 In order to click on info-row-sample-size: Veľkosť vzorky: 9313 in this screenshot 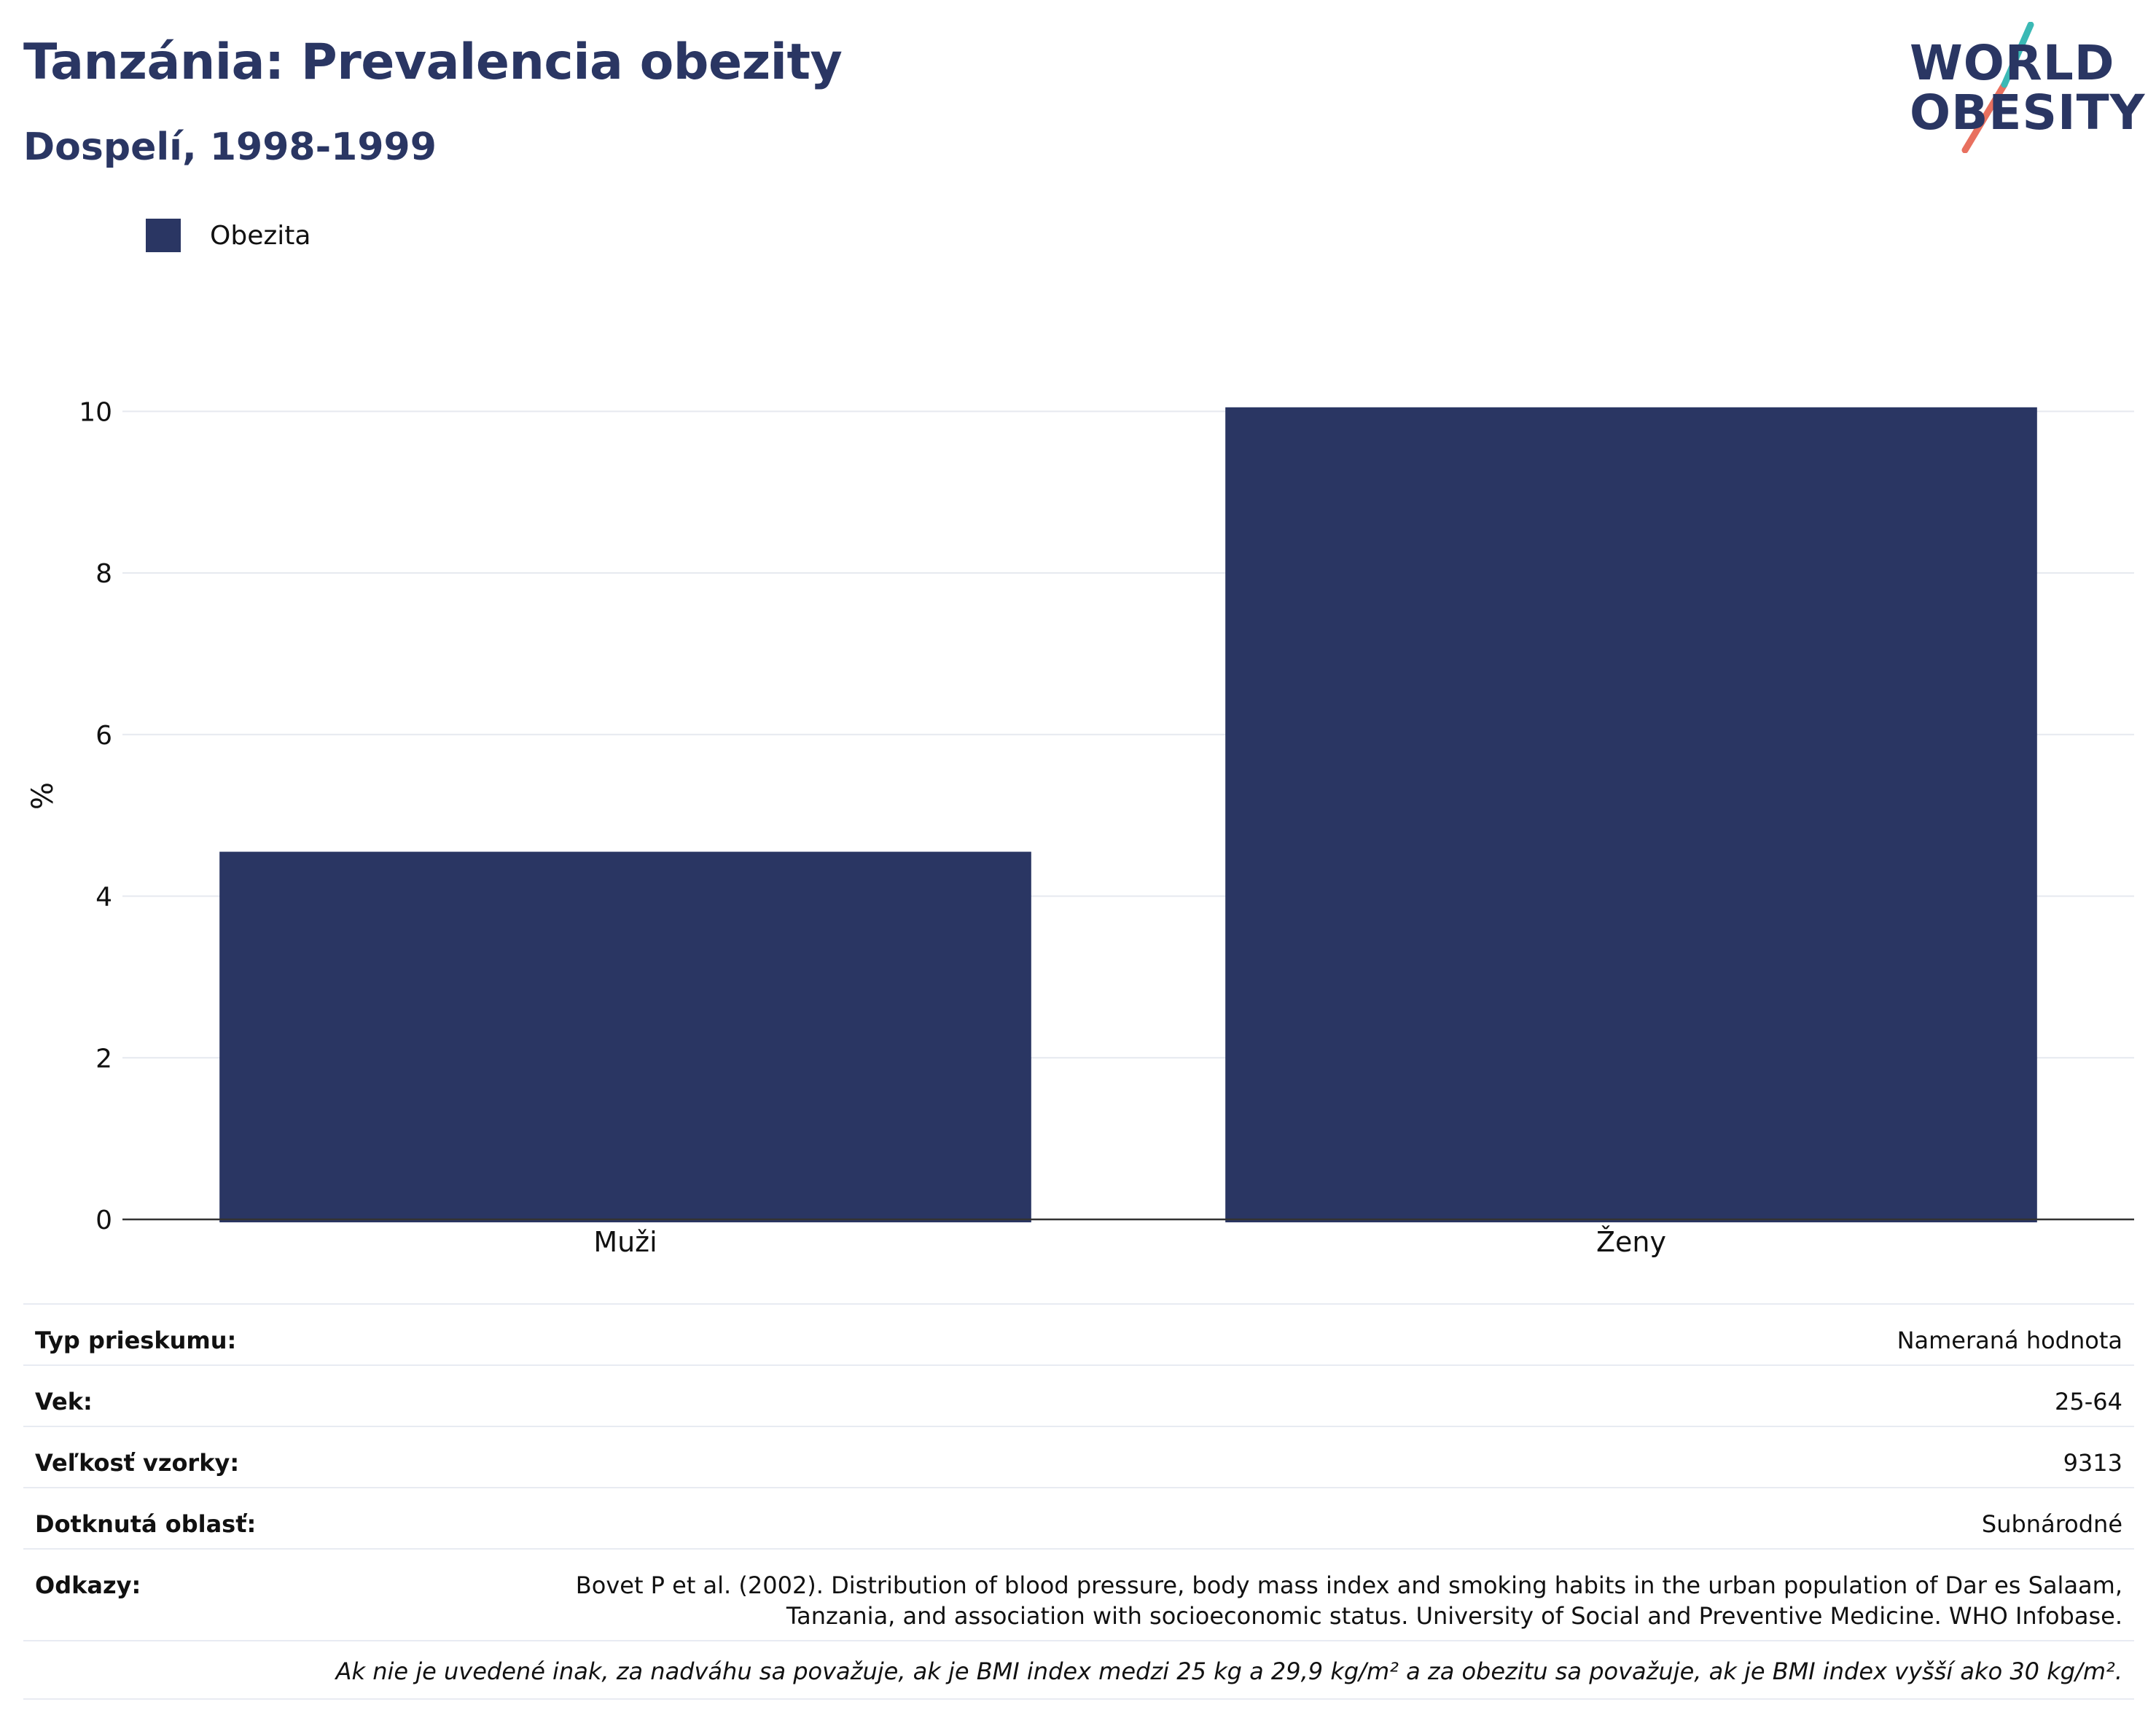, I will do `click(1079, 1457)`.